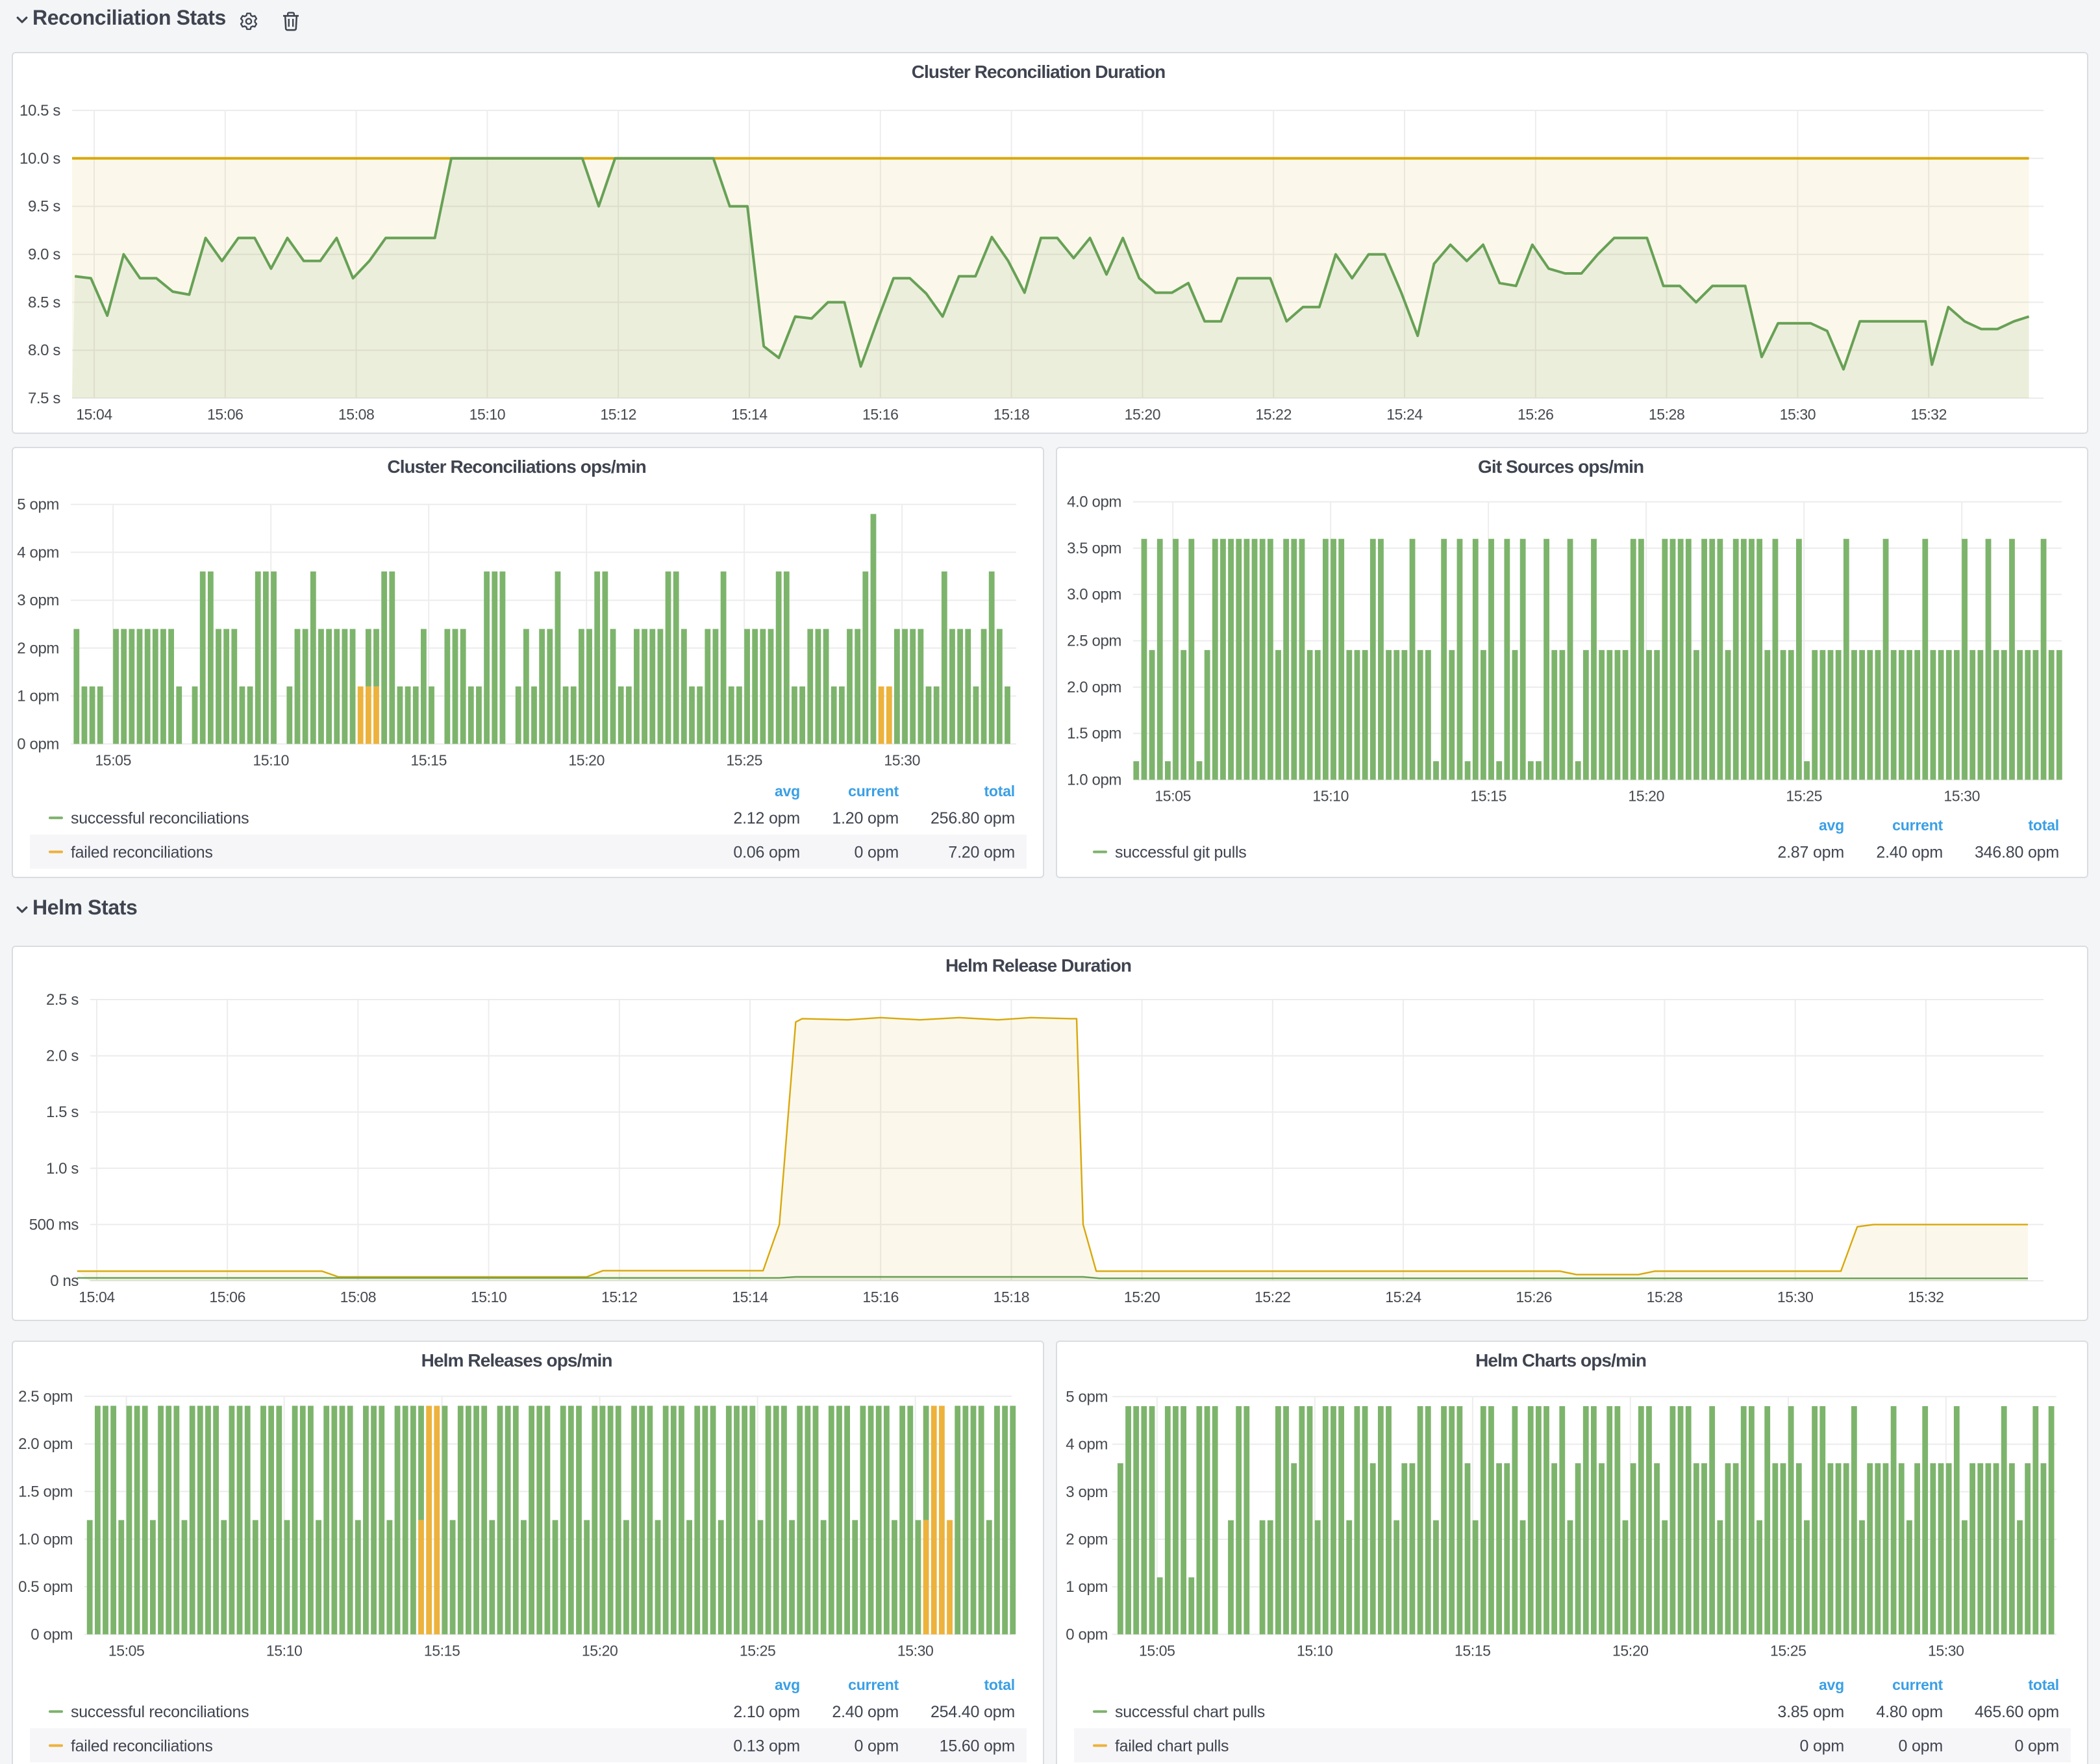  Describe the element at coordinates (1402, 1296) in the screenshot. I see `svg-text: 15:24` at that location.